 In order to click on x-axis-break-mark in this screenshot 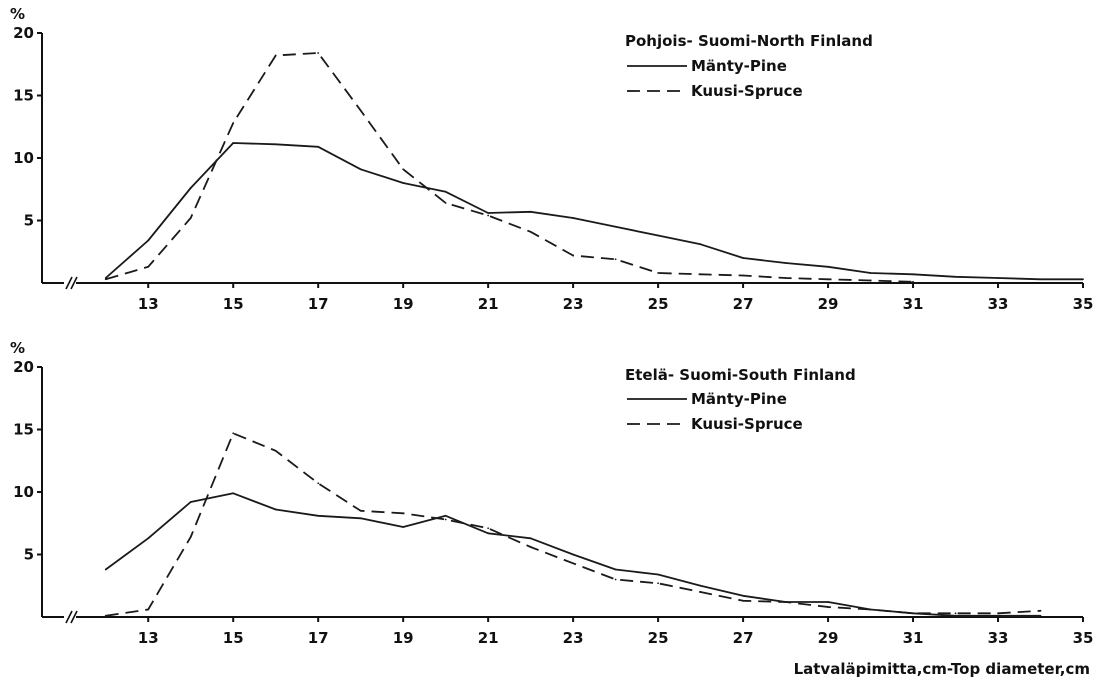, I will do `click(71, 283)`.